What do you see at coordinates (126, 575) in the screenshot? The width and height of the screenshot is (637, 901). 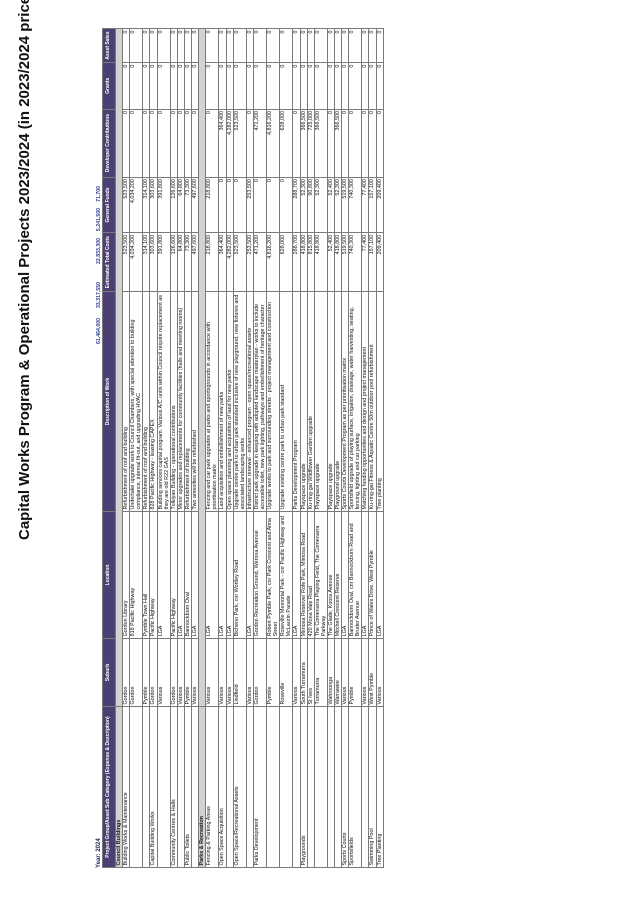 I see `cell-location: Gordon Library` at bounding box center [126, 575].